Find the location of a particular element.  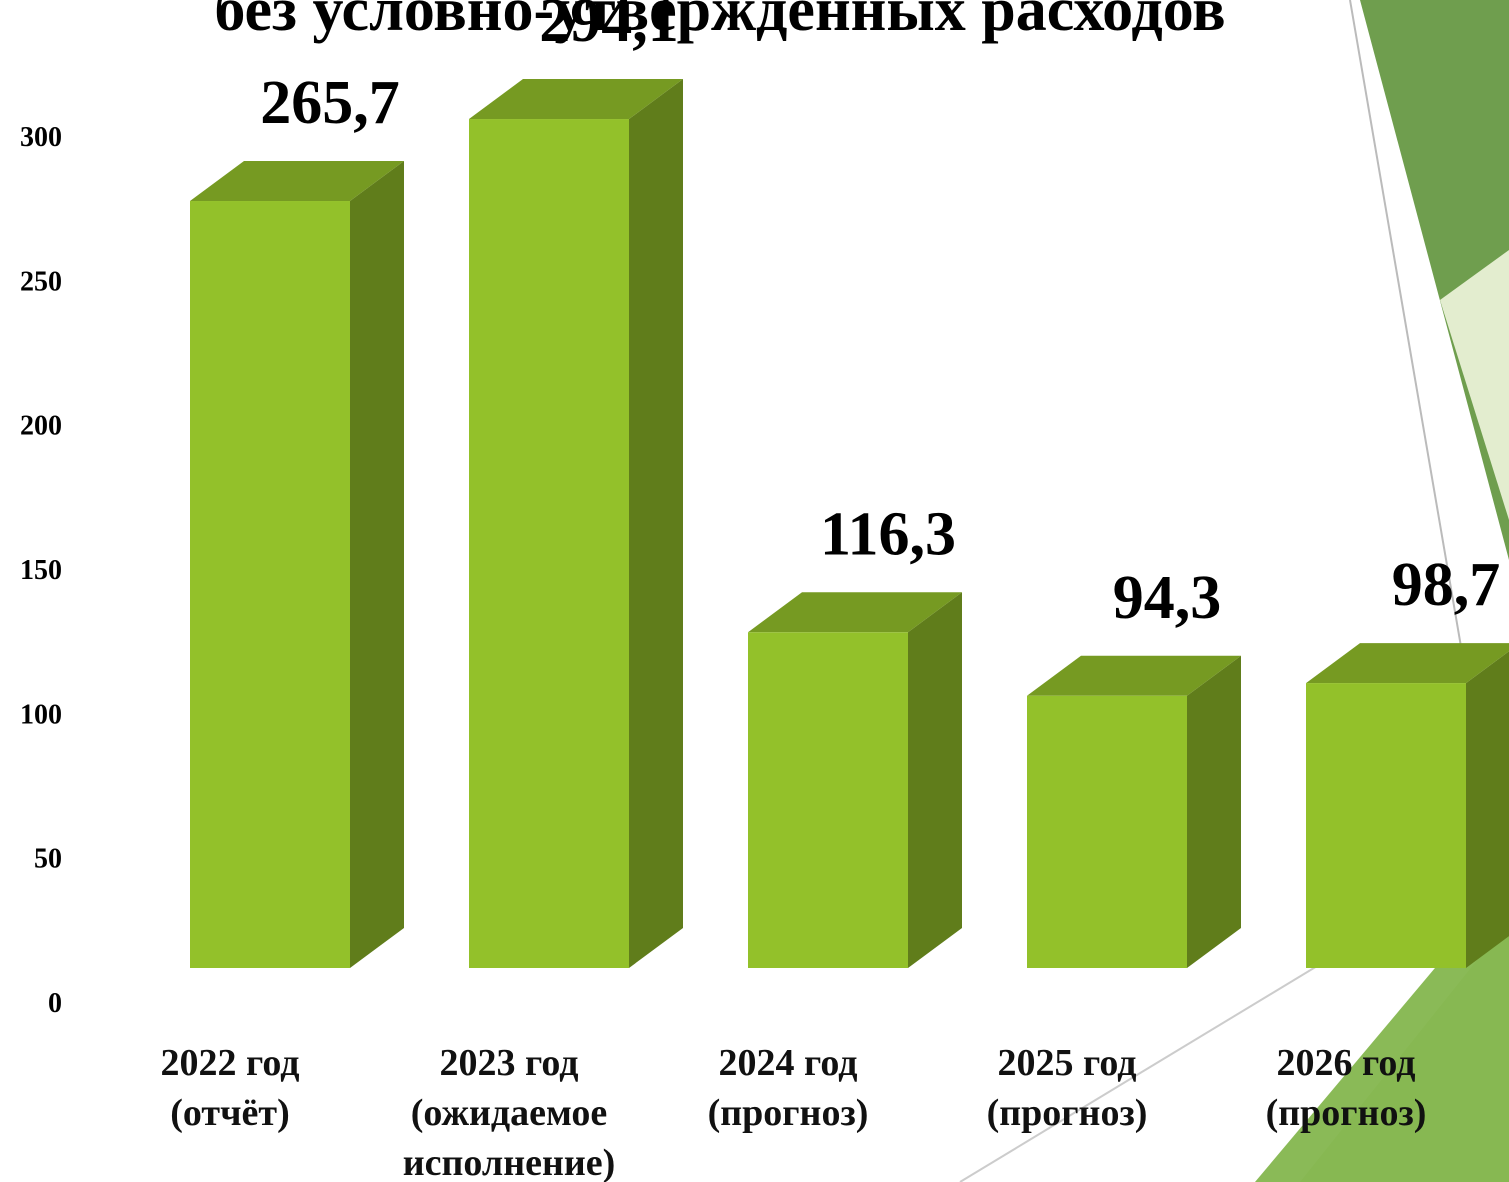

y-tick-label: 50 is located at coordinates (48, 859).